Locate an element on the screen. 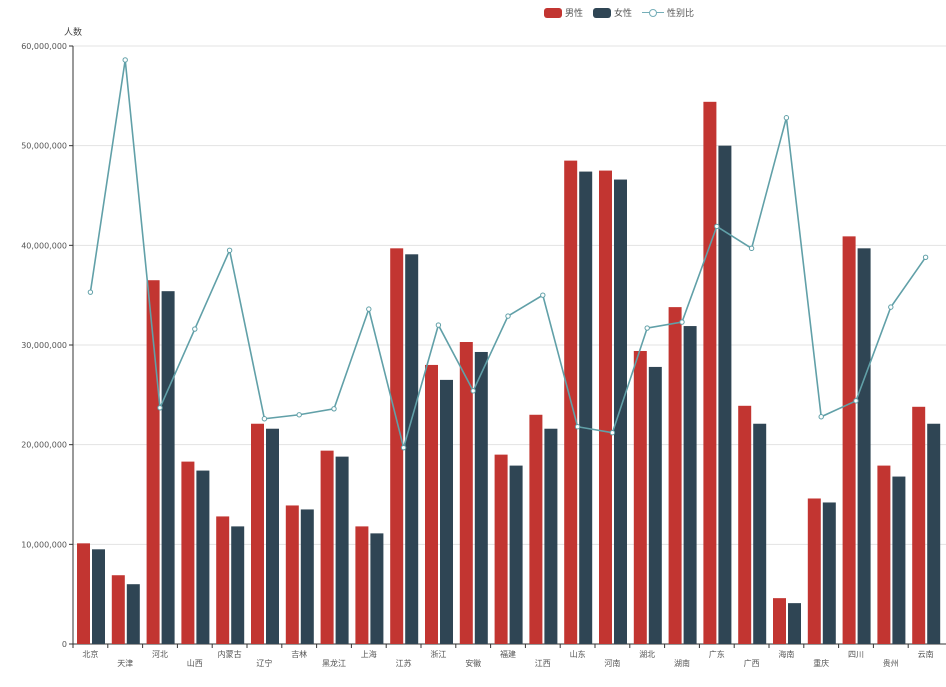 Image resolution: width=946 pixels, height=687 pixels. x-tick-label: 山西 is located at coordinates (195, 663).